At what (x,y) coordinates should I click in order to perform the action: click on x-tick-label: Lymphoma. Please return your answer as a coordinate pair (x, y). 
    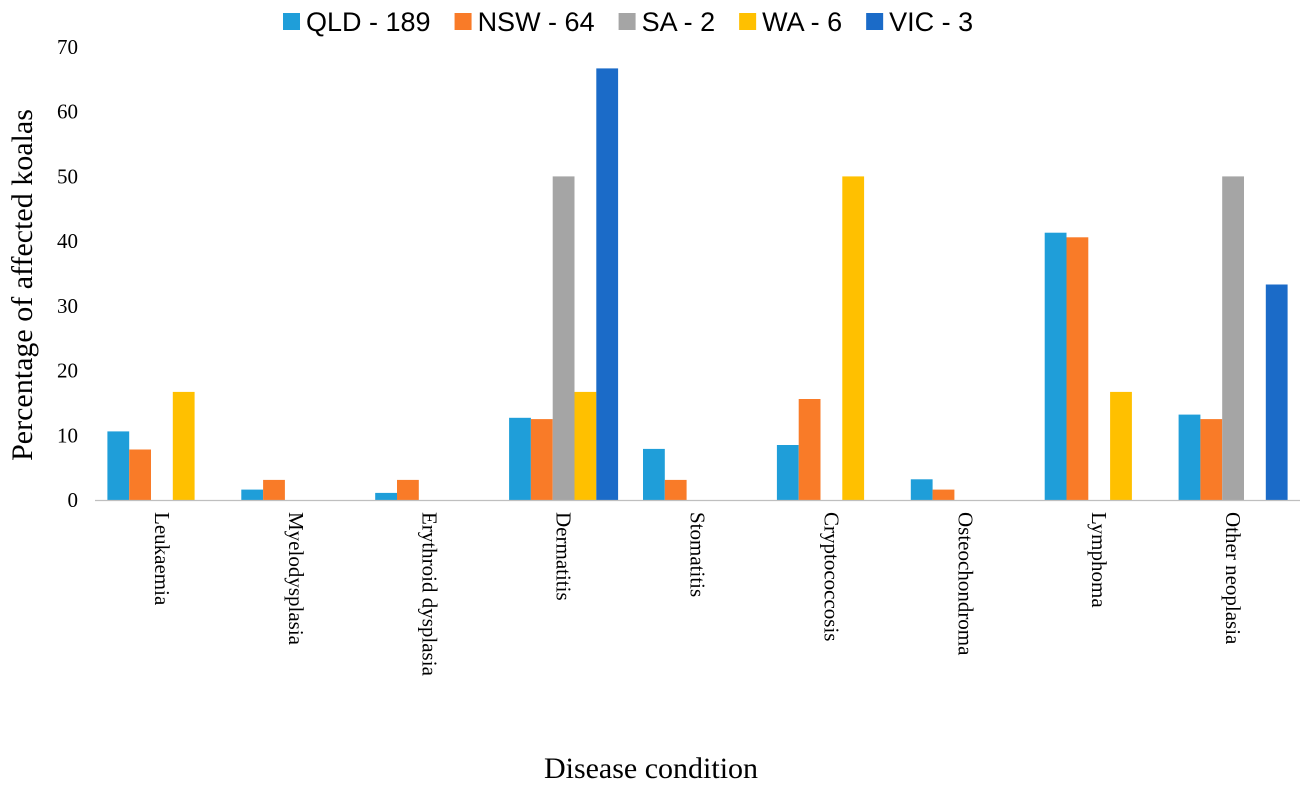
    Looking at the image, I should click on (1099, 560).